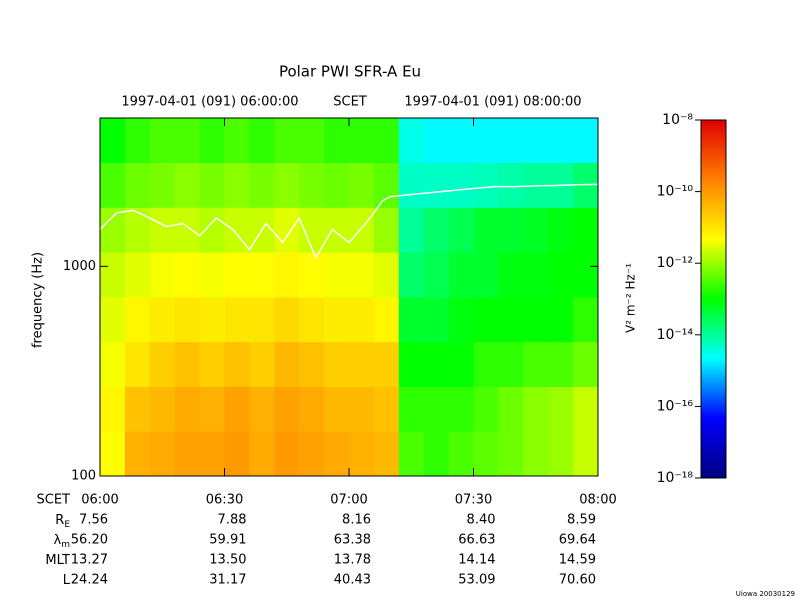 Image resolution: width=800 pixels, height=600 pixels. I want to click on trace-line, so click(349, 221).